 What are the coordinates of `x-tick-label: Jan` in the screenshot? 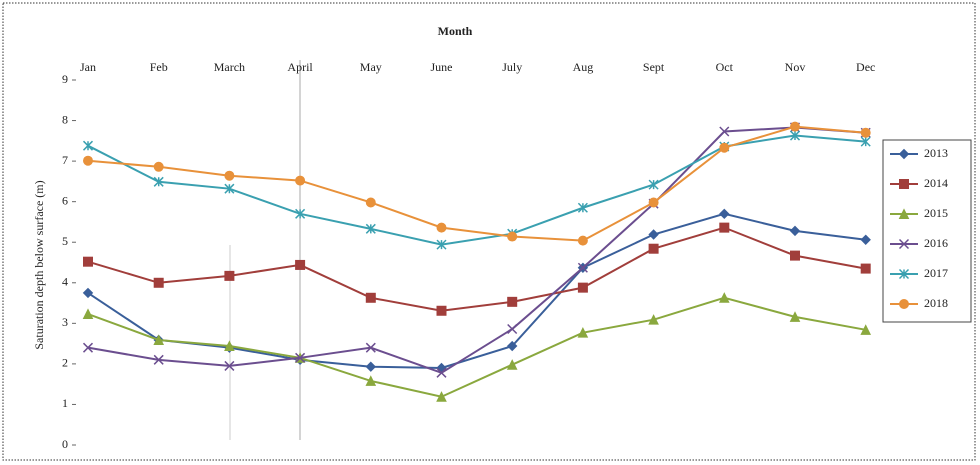 It's located at (88, 67).